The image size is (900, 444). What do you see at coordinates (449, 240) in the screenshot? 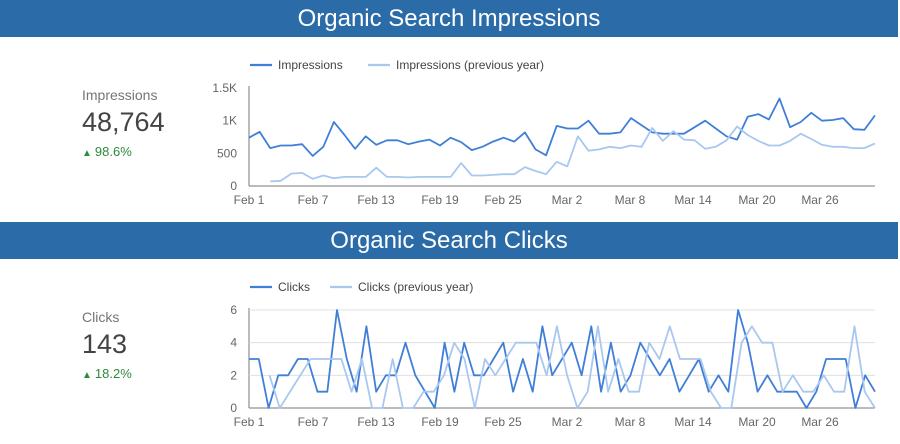
I see `clicks-banner: Organic Search Clicks` at bounding box center [449, 240].